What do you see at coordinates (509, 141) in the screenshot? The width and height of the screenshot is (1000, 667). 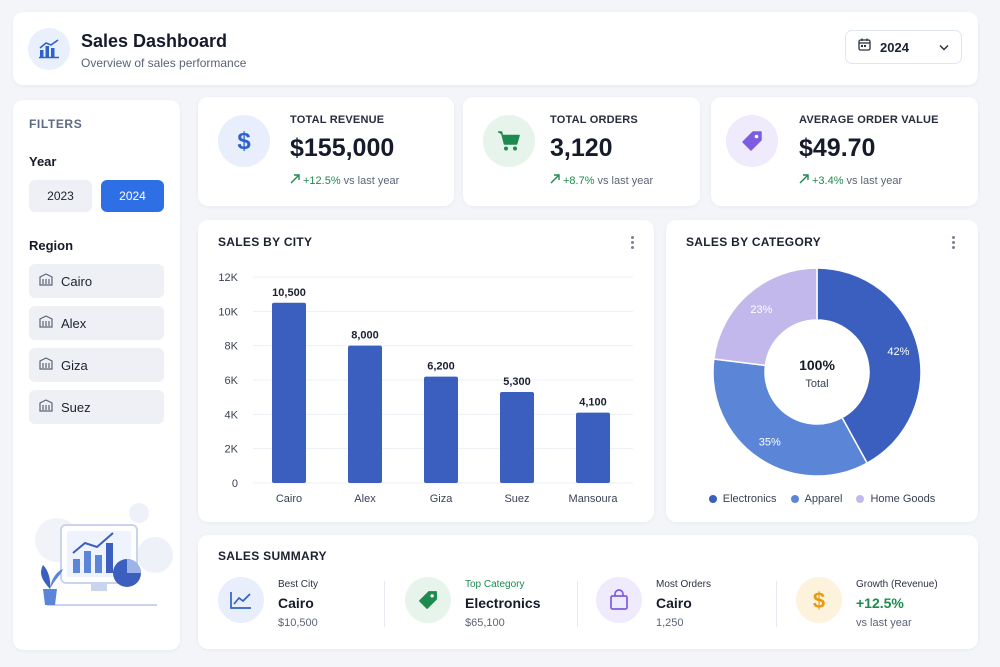 I see `cart-icon` at bounding box center [509, 141].